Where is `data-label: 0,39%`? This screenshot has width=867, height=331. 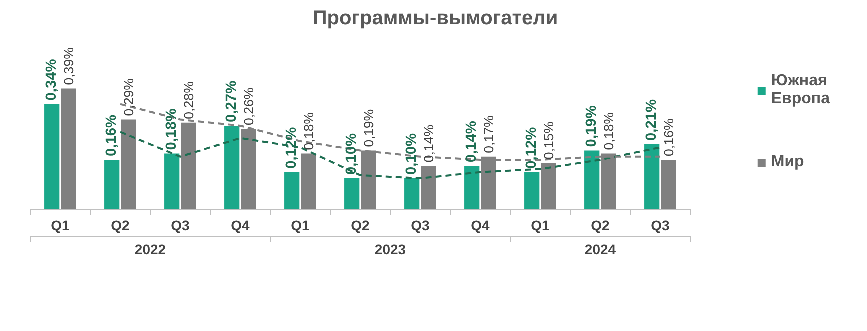 data-label: 0,39% is located at coordinates (68, 66).